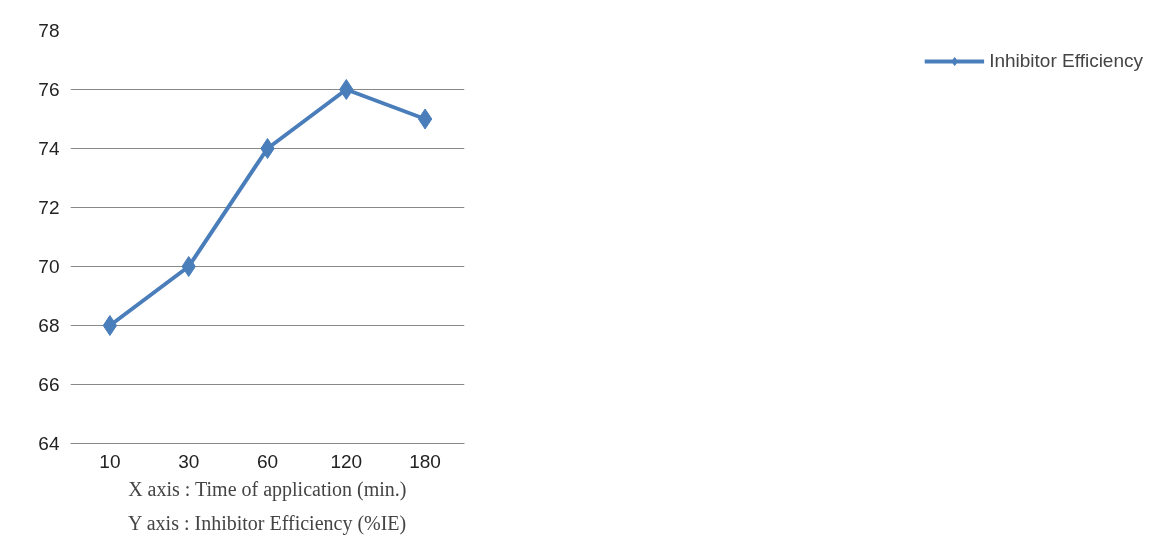  What do you see at coordinates (49, 89) in the screenshot?
I see `y-tick-label: 76` at bounding box center [49, 89].